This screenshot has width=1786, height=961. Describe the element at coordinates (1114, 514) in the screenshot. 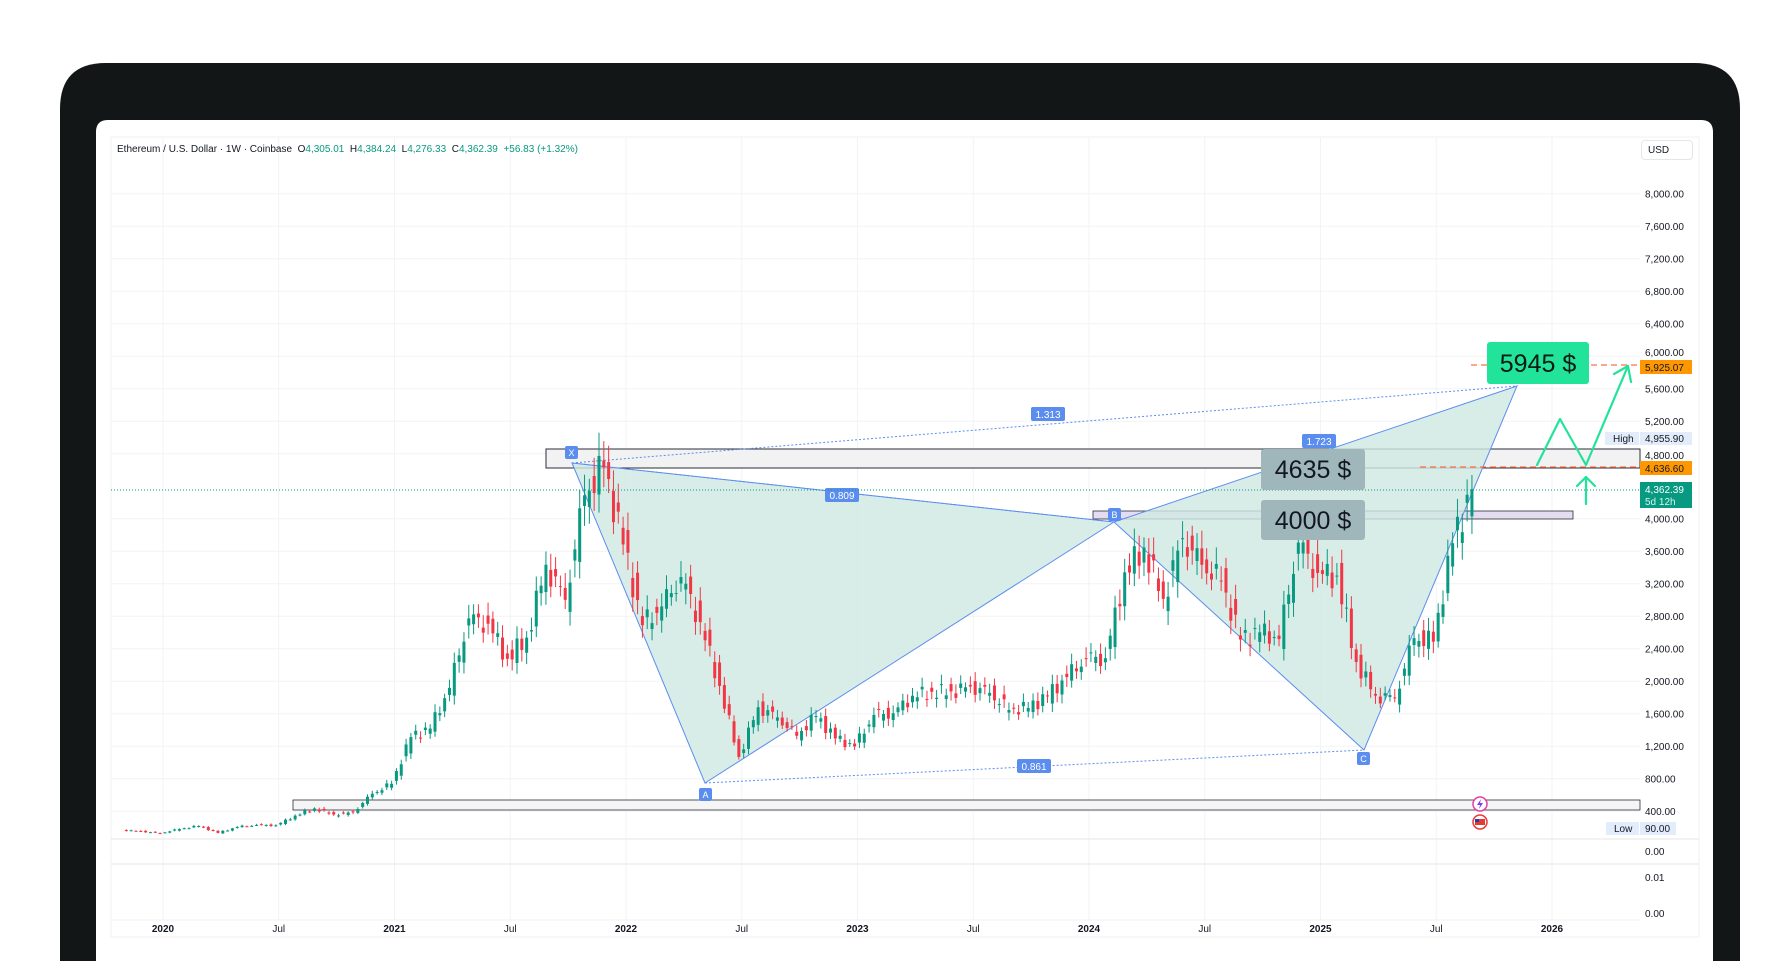

I see `point-b: B` at that location.